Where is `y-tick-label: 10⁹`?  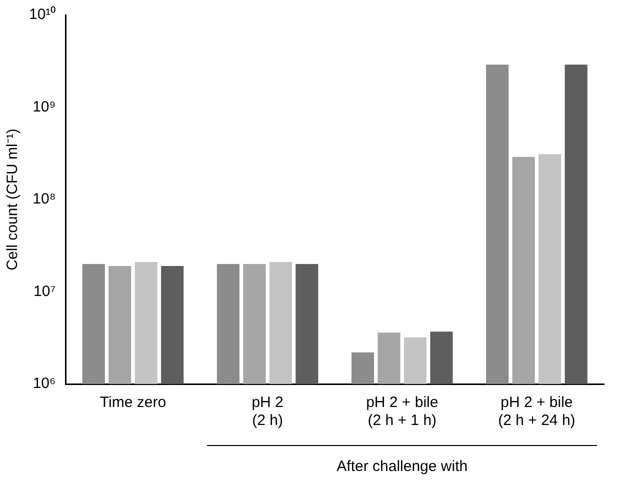
y-tick-label: 10⁹ is located at coordinates (44, 107).